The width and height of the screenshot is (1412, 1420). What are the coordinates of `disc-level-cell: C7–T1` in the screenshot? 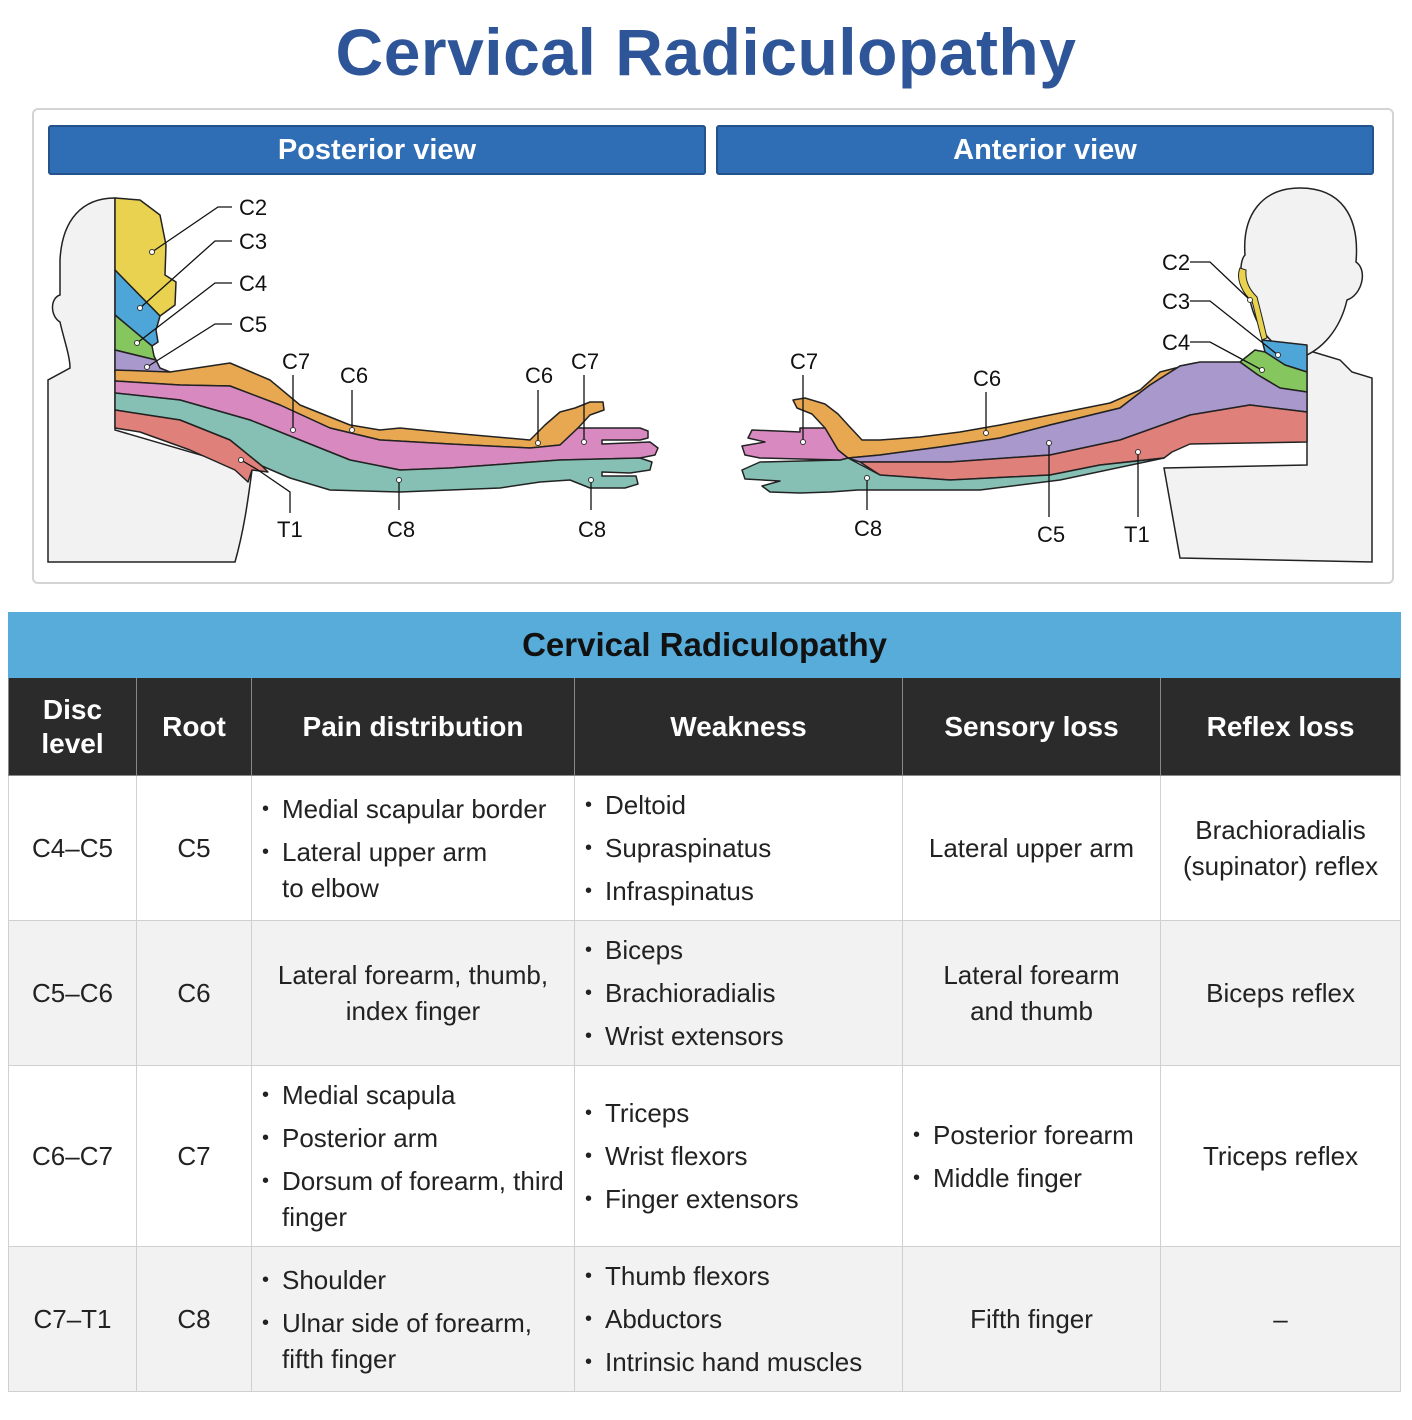 It's located at (72, 1319).